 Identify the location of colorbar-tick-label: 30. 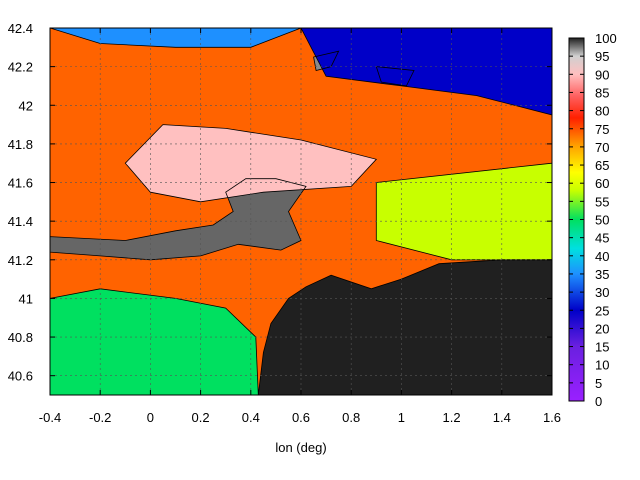
(602, 292).